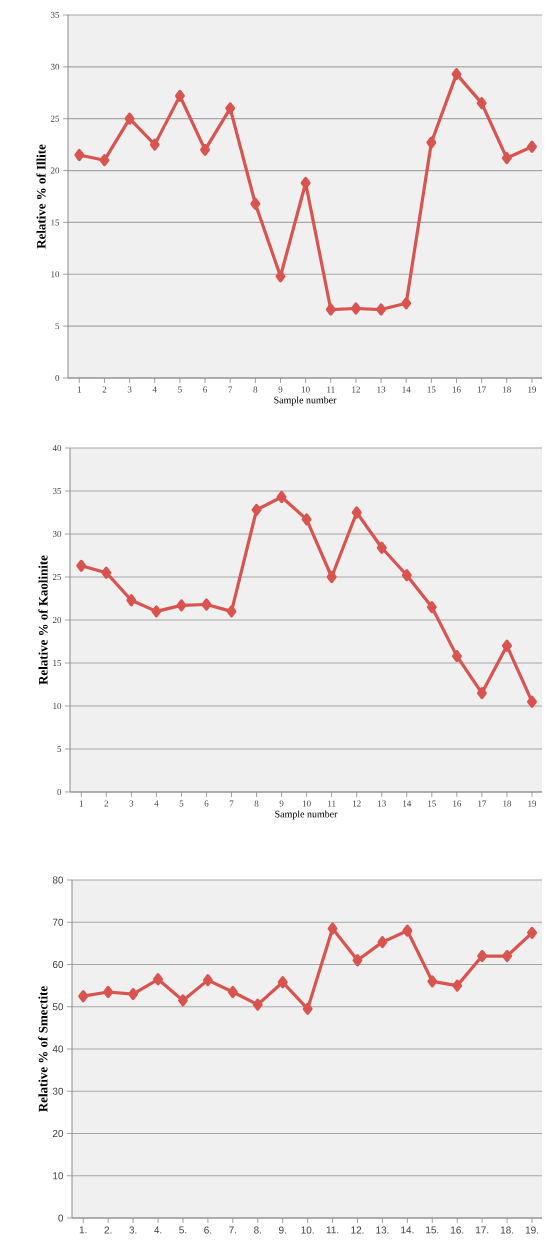  What do you see at coordinates (57, 448) in the screenshot?
I see `y-tick-label: 40` at bounding box center [57, 448].